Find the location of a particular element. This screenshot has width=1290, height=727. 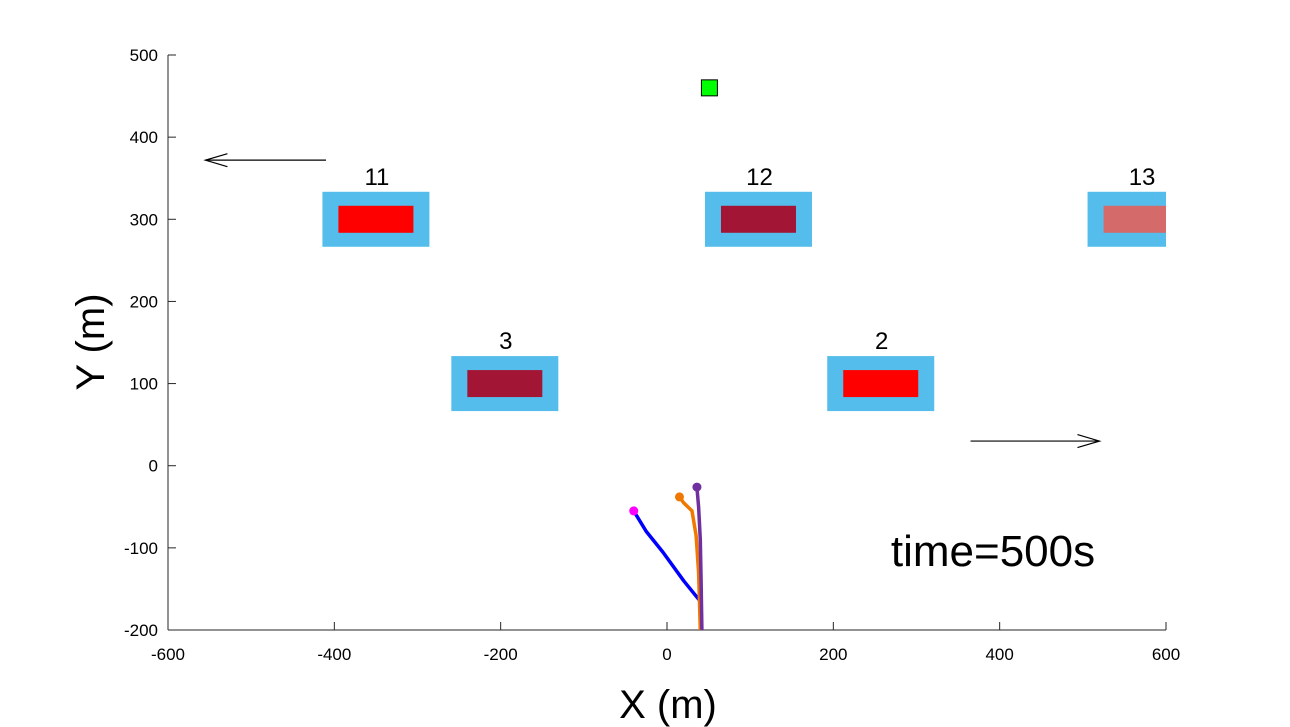

goal-marker is located at coordinates (709, 88).